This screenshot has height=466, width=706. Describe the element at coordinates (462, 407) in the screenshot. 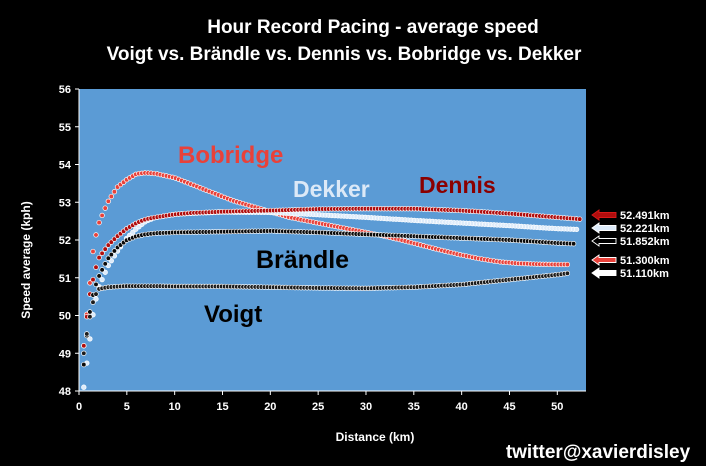

I see `x-tick-label: 40` at that location.